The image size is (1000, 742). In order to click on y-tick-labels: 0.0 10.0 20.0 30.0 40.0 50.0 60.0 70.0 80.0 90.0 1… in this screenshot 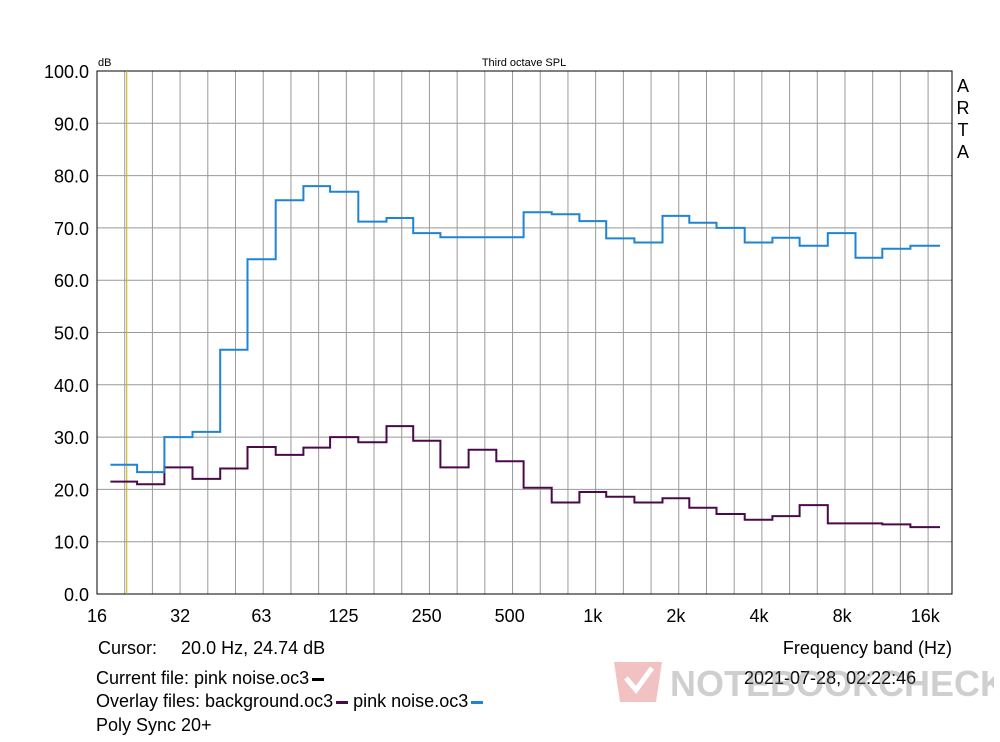, I will do `click(66, 333)`.